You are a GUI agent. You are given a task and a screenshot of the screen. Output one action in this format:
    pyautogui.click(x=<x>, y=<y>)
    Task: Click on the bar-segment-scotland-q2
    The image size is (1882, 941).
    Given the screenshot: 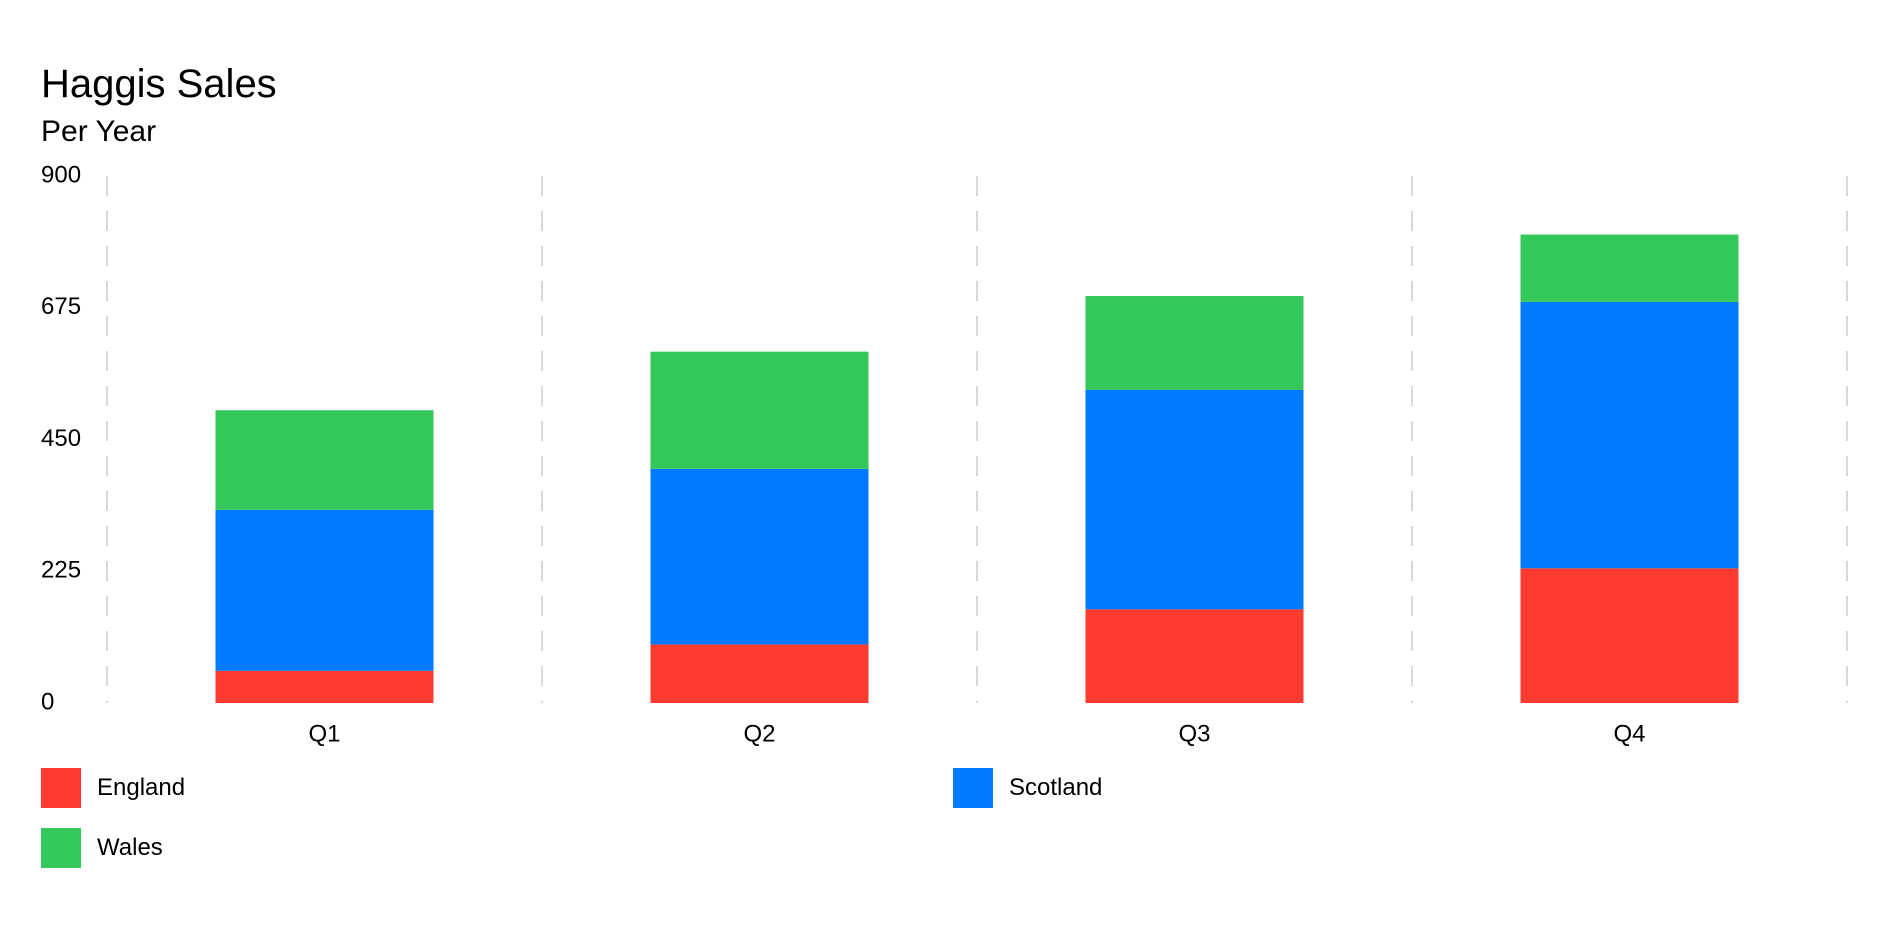 What is the action you would take?
    pyautogui.click(x=759, y=556)
    